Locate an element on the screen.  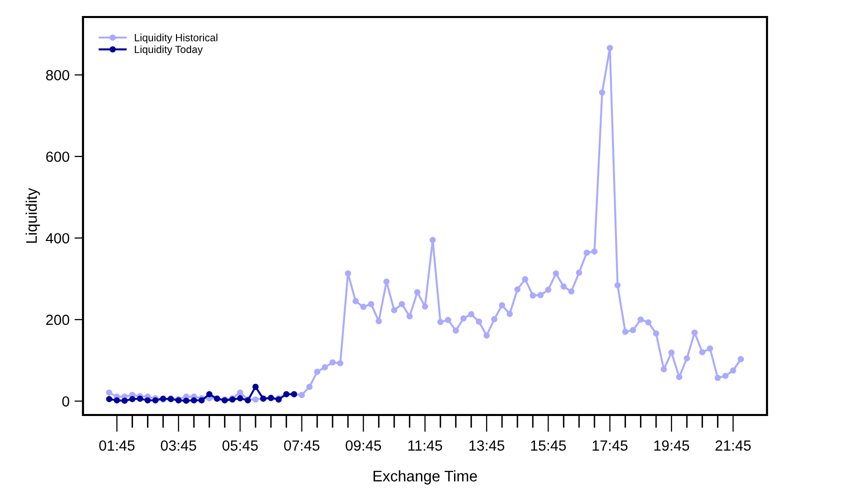
x-tick-label: 21:45 is located at coordinates (733, 445).